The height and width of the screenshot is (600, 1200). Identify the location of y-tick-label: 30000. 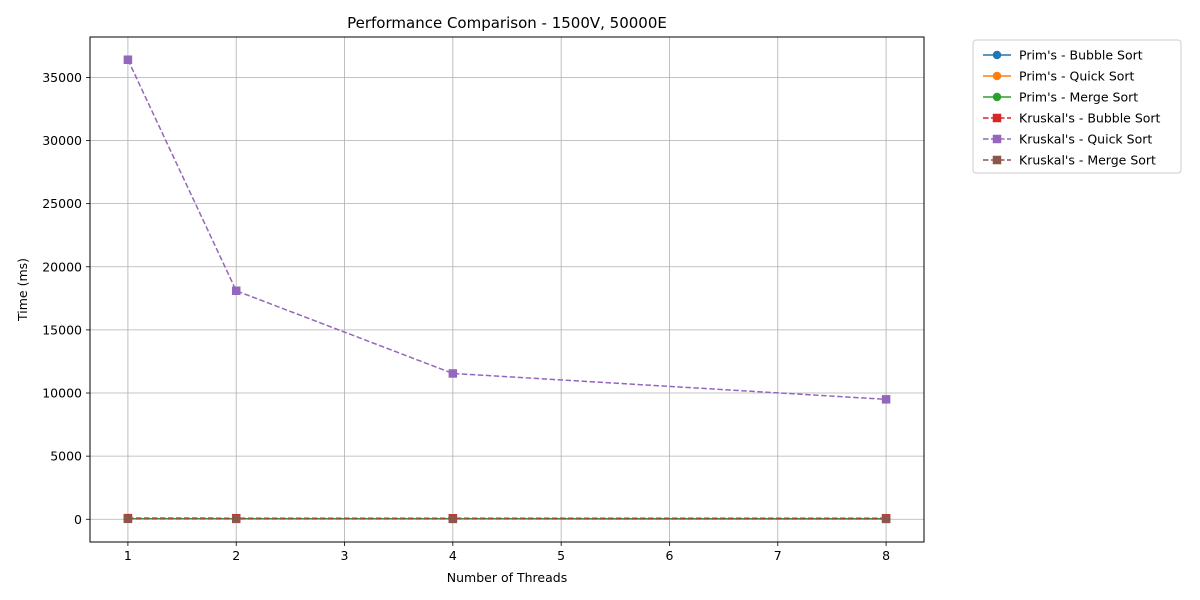
(62, 140).